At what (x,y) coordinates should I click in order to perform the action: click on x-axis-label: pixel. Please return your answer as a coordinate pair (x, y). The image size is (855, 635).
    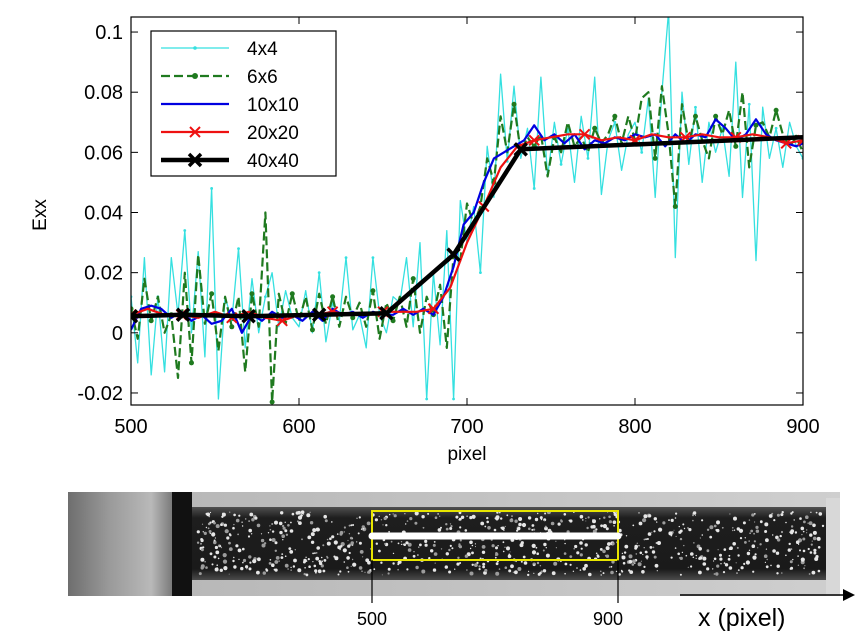
    Looking at the image, I should click on (466, 454).